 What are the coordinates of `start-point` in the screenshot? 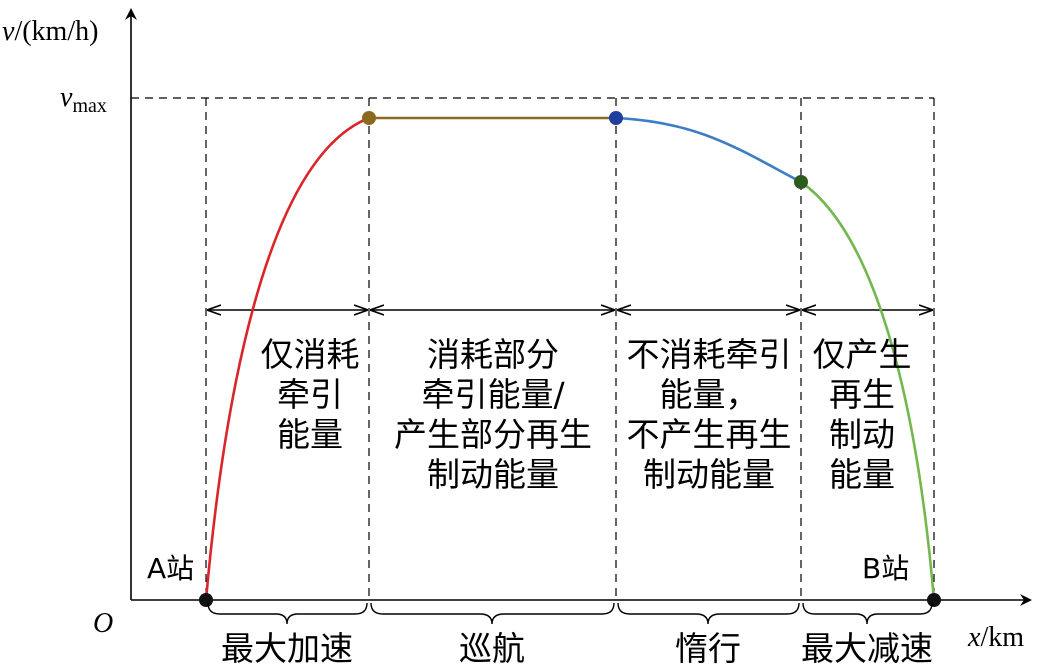 It's located at (206, 600).